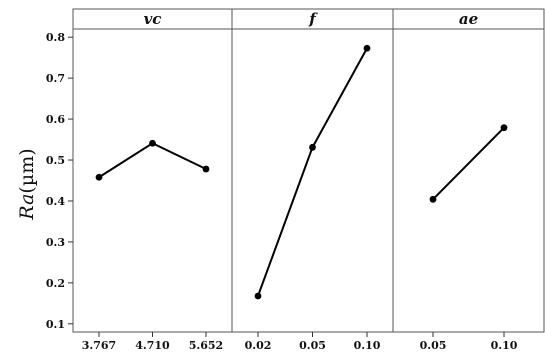  Describe the element at coordinates (468, 163) in the screenshot. I see `series-line-ae` at that location.